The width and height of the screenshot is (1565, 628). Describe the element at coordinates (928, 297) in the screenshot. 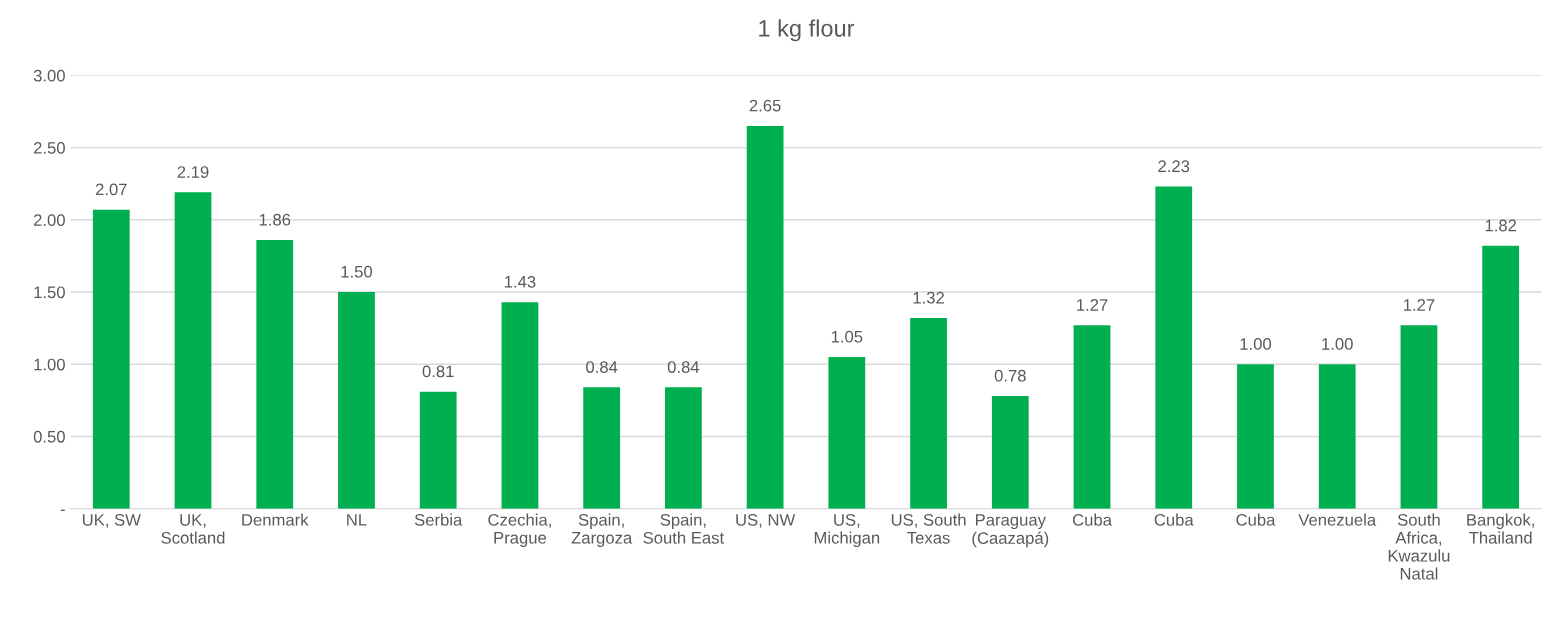

I see `data-label: 1.32` at that location.